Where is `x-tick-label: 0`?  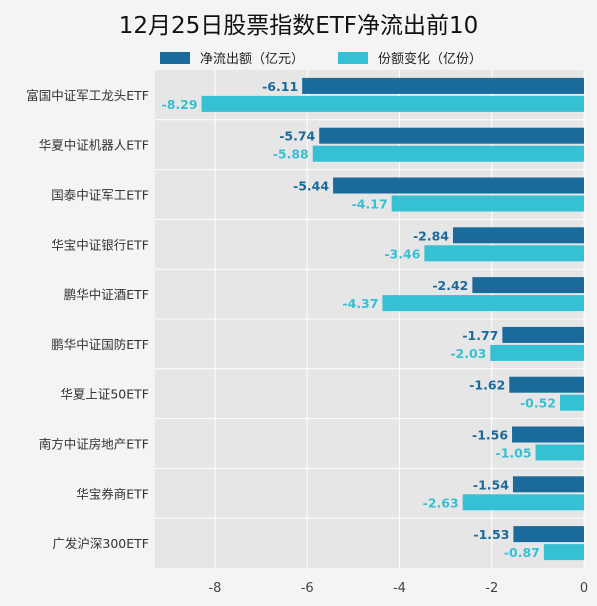
x-tick-label: 0 is located at coordinates (584, 588).